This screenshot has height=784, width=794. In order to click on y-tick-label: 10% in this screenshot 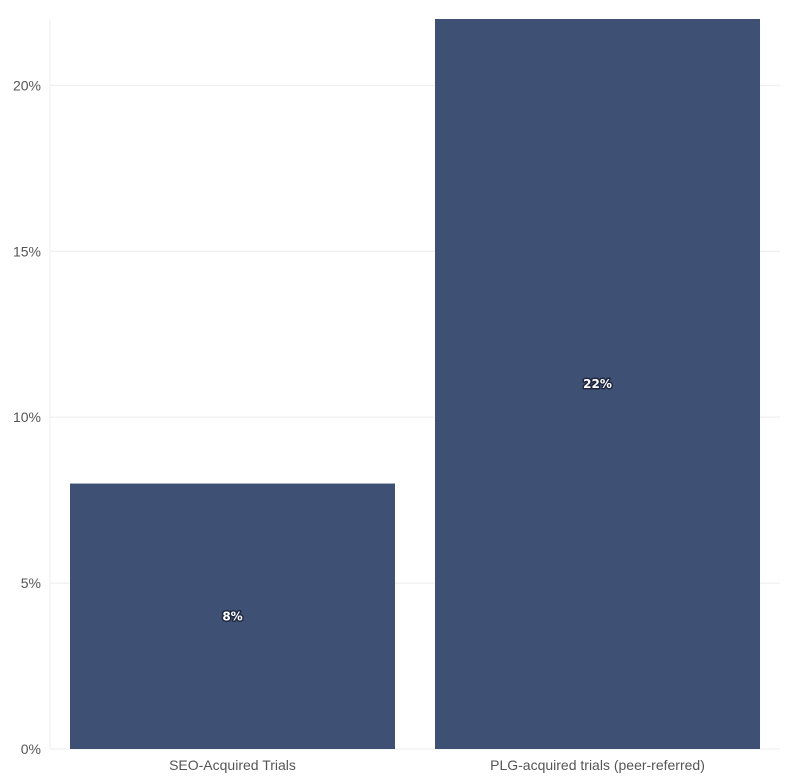, I will do `click(27, 417)`.